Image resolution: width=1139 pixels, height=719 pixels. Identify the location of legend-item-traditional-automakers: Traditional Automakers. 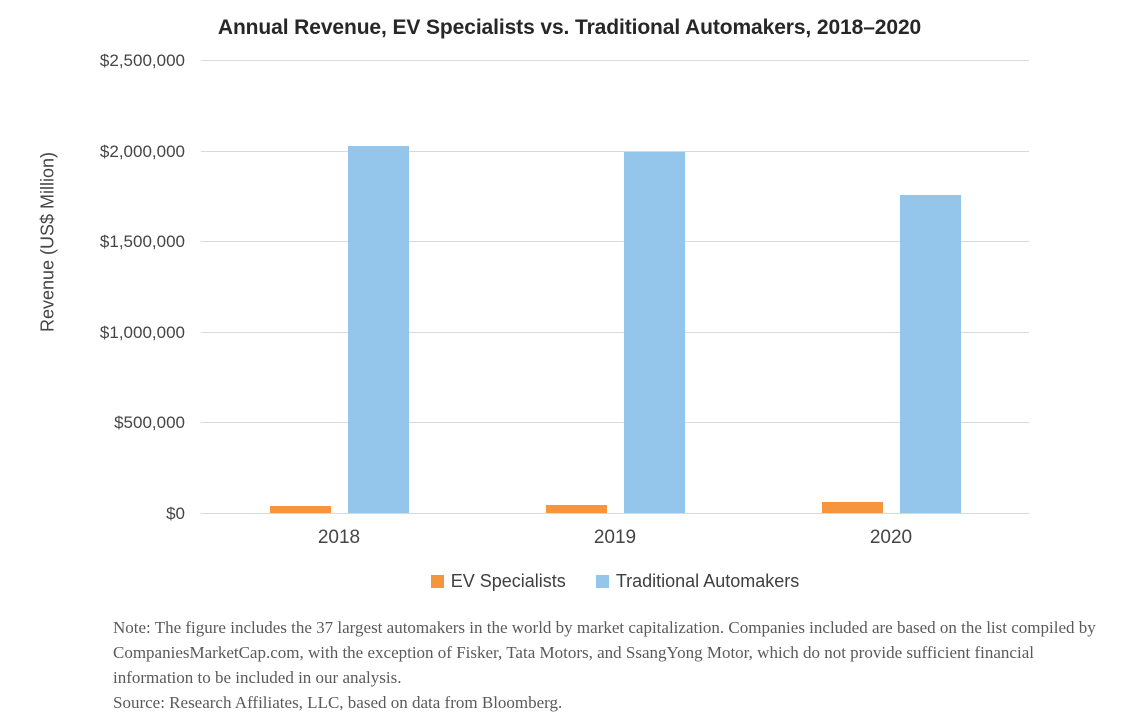
(697, 581).